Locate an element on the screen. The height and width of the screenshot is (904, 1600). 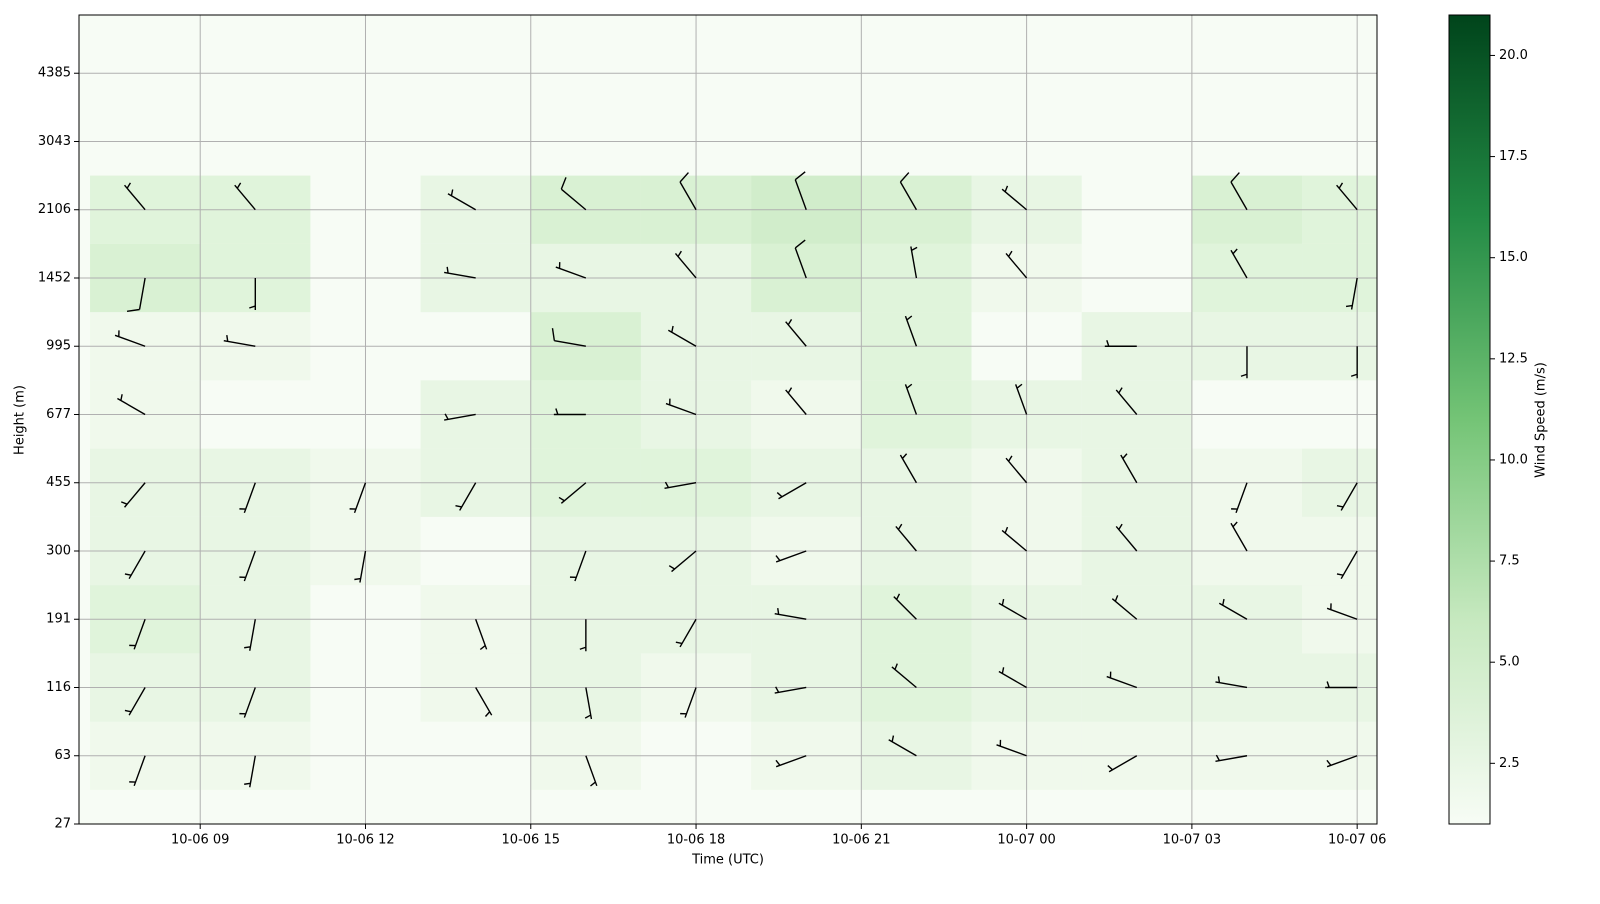
x-tick-label: 10-07 03 is located at coordinates (1192, 840).